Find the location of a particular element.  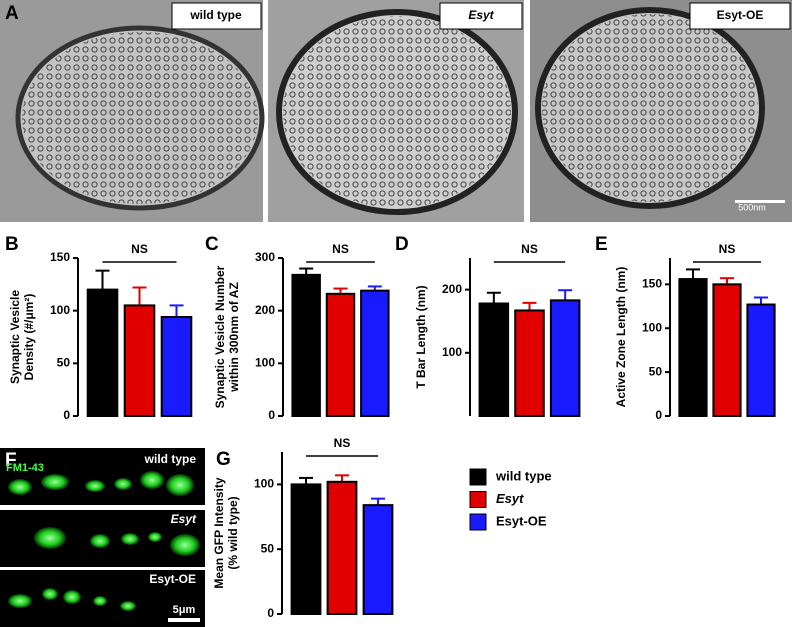

fluorescence-label: Esyt-OE is located at coordinates (172, 579).